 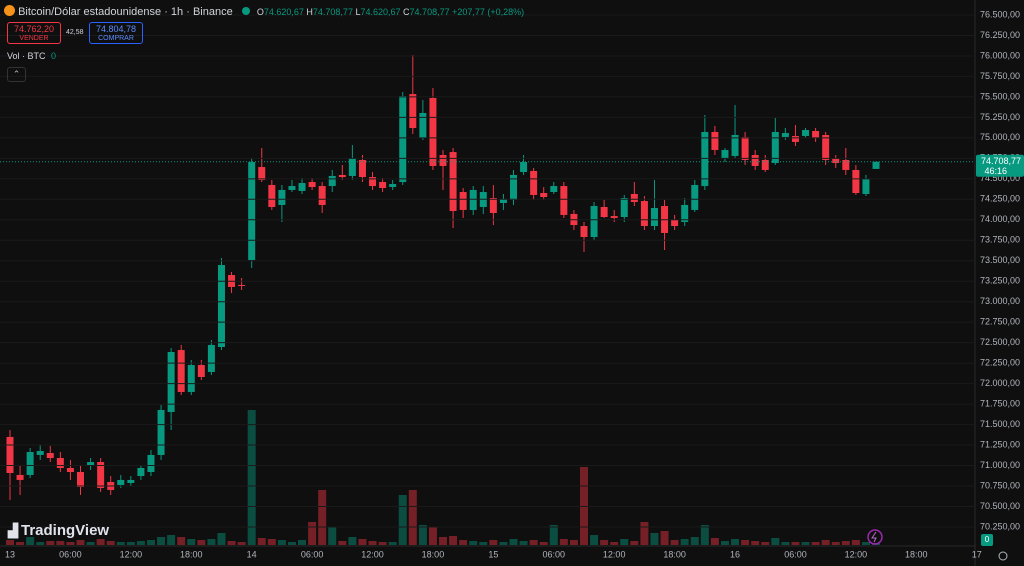 I want to click on y-tick-label: 72.250,00, so click(x=1000, y=363).